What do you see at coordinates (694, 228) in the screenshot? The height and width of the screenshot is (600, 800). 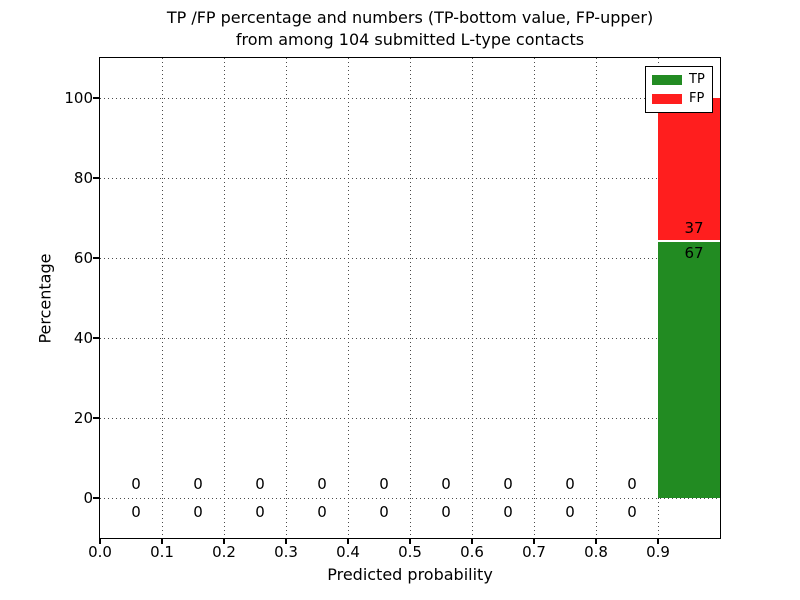 I see `fp-count-label: 37` at bounding box center [694, 228].